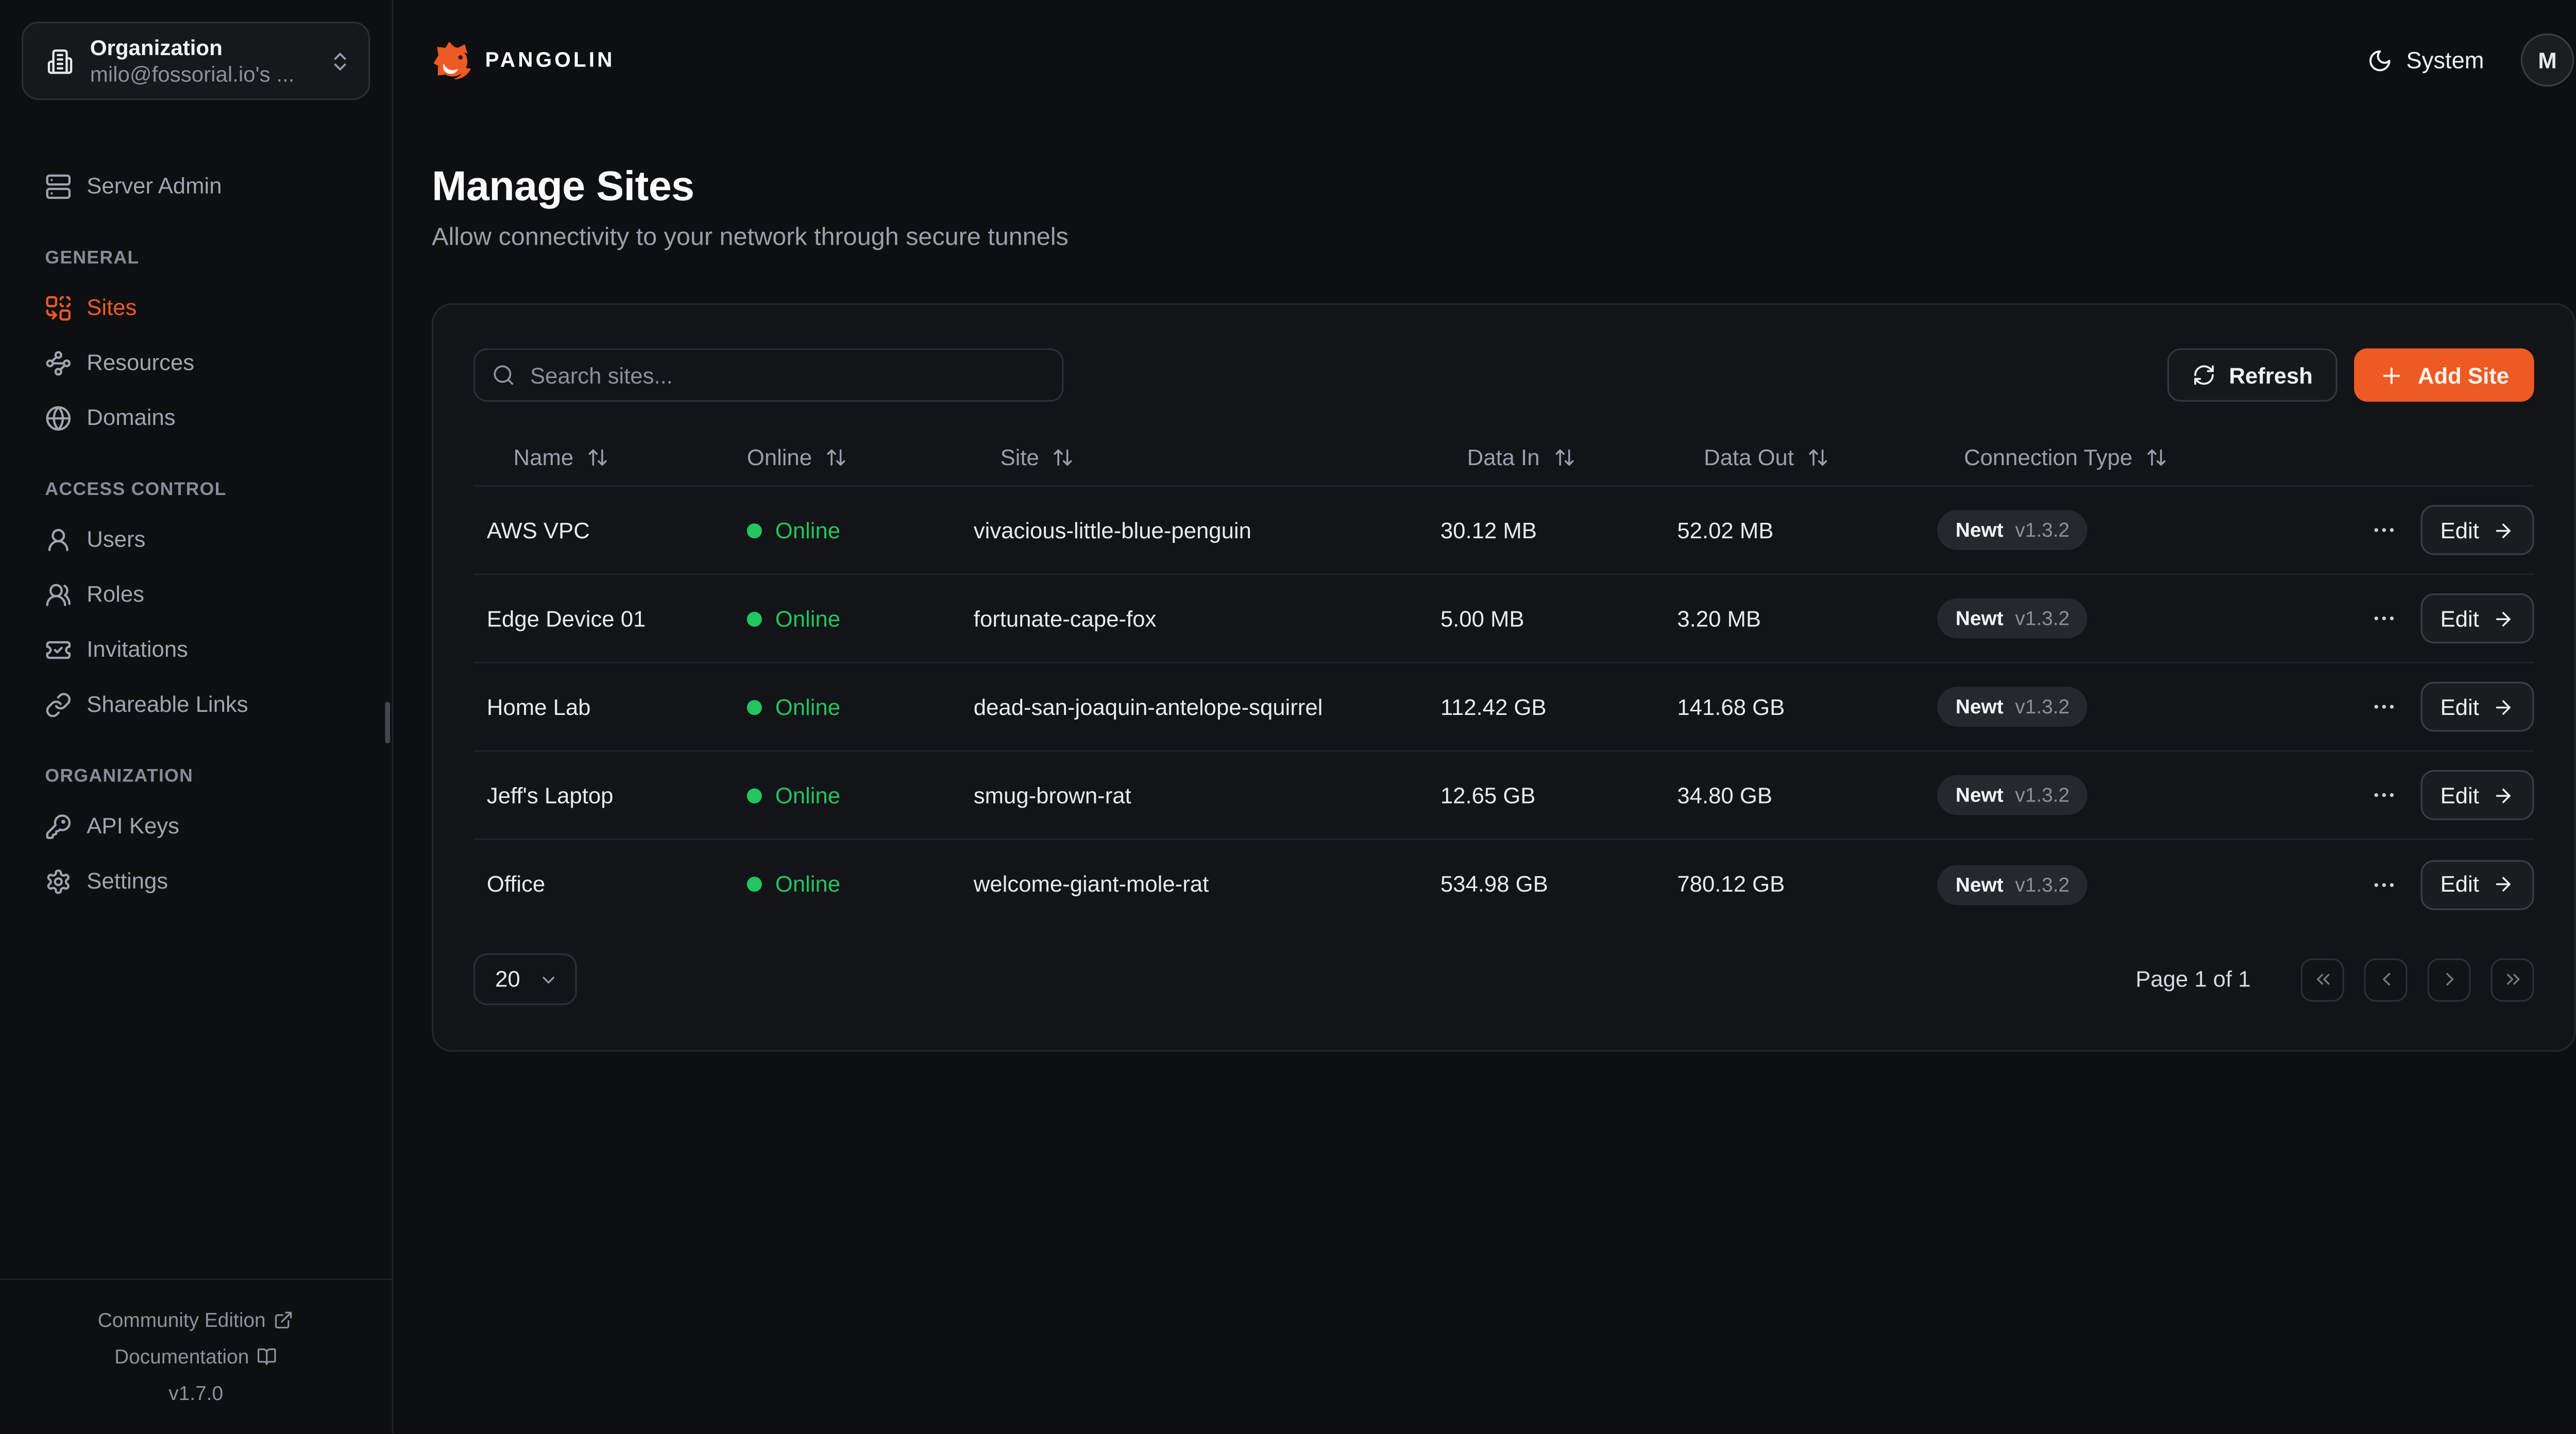 Image resolution: width=2576 pixels, height=1434 pixels. Describe the element at coordinates (339, 60) in the screenshot. I see `chevrons-up-down-icon` at that location.